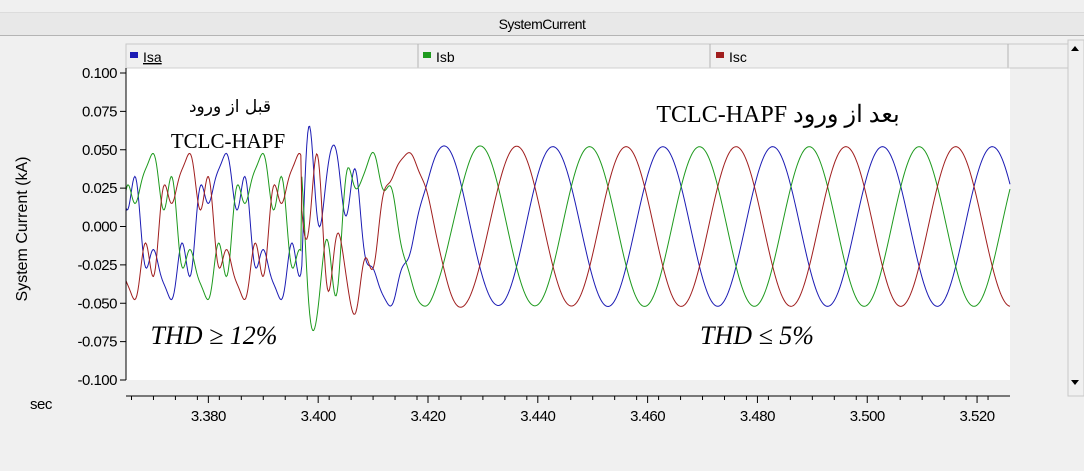 This screenshot has width=1084, height=471. I want to click on legend-item-isa: Isa, so click(146, 57).